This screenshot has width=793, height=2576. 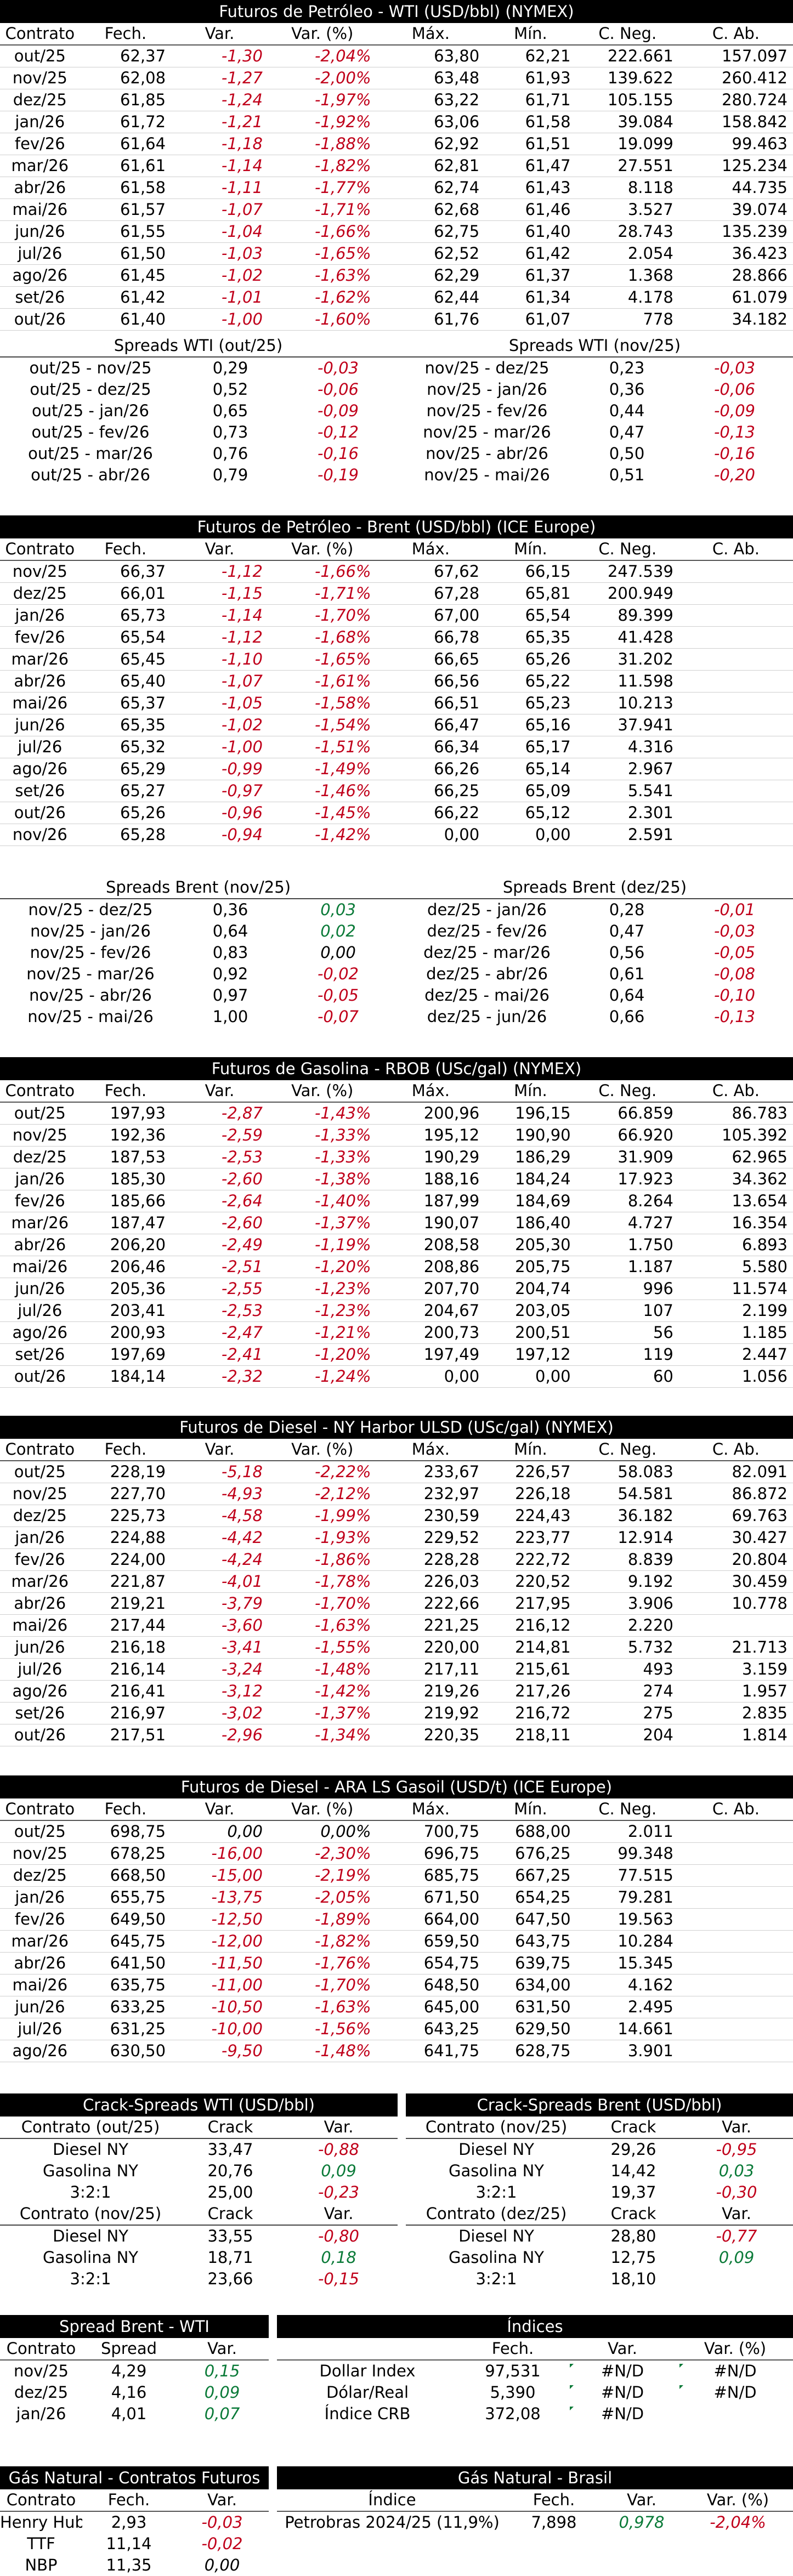 I want to click on crack-row: Gasolina NY 18,71 0,18, so click(x=199, y=2257).